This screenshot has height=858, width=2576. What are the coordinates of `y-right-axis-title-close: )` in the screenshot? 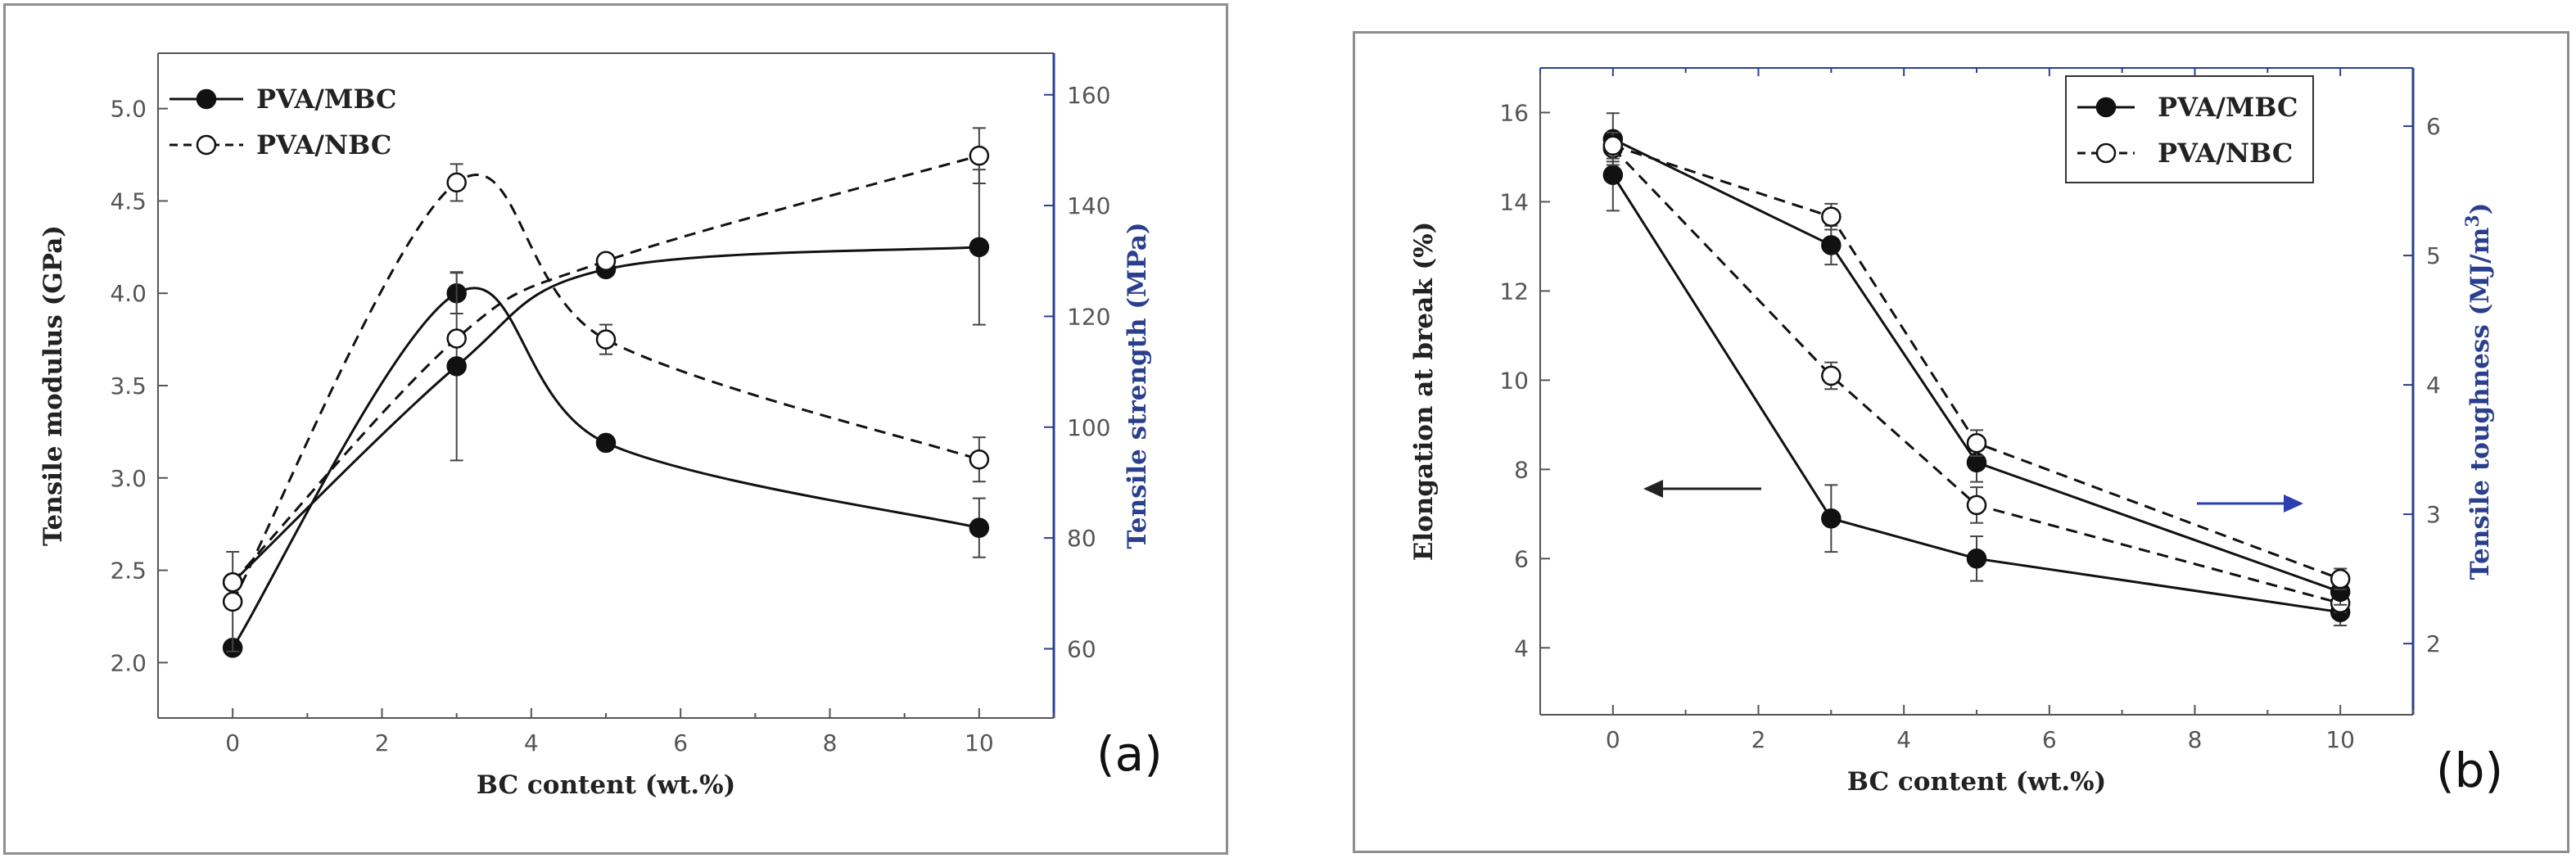 It's located at (2480, 209).